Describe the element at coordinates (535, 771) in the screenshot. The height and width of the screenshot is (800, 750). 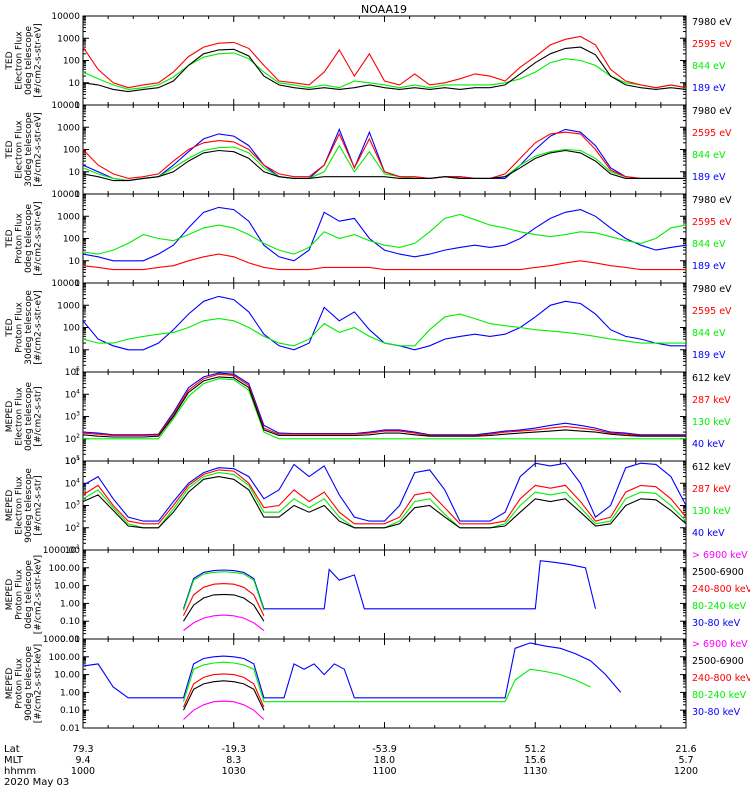
I see `footer-hhmm-value: 1130` at that location.